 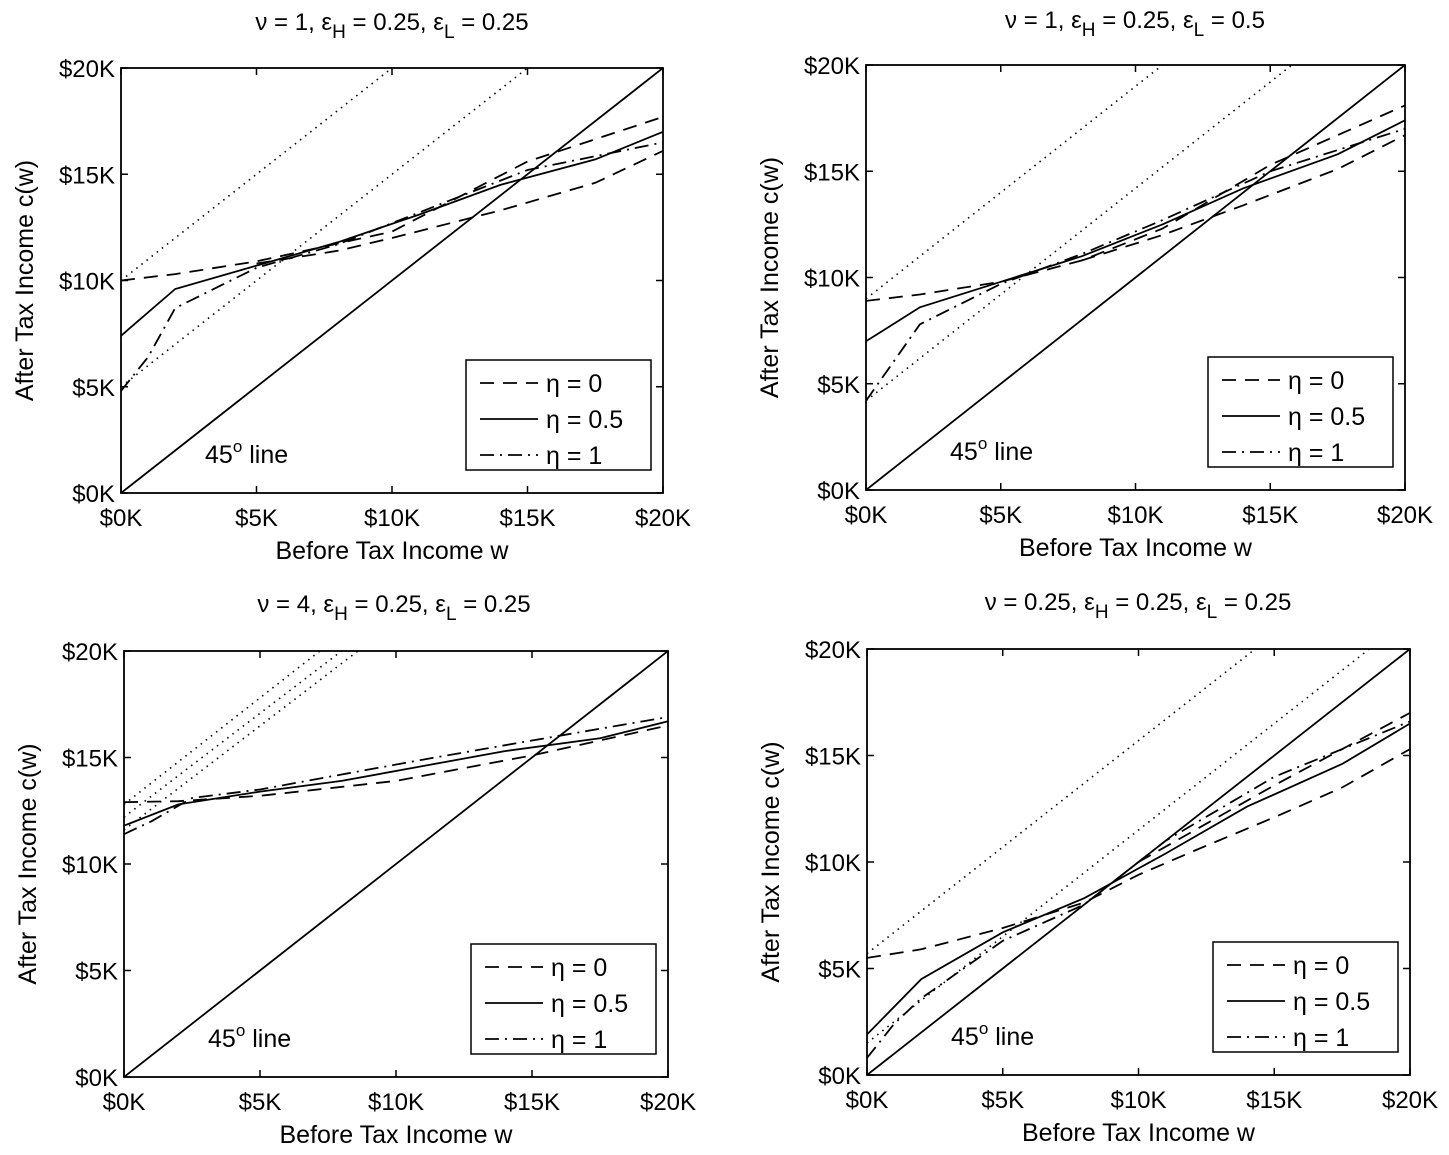 I want to click on x-tick-label: $10K, so click(x=1138, y=1100).